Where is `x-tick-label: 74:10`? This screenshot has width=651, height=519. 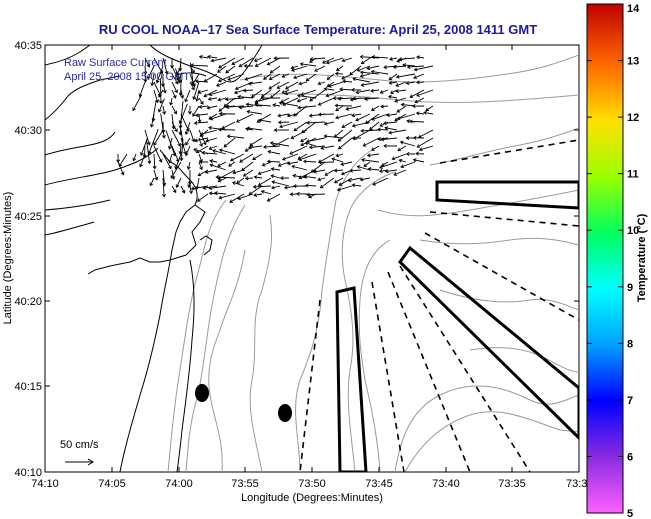 x-tick-label: 74:10 is located at coordinates (45, 484).